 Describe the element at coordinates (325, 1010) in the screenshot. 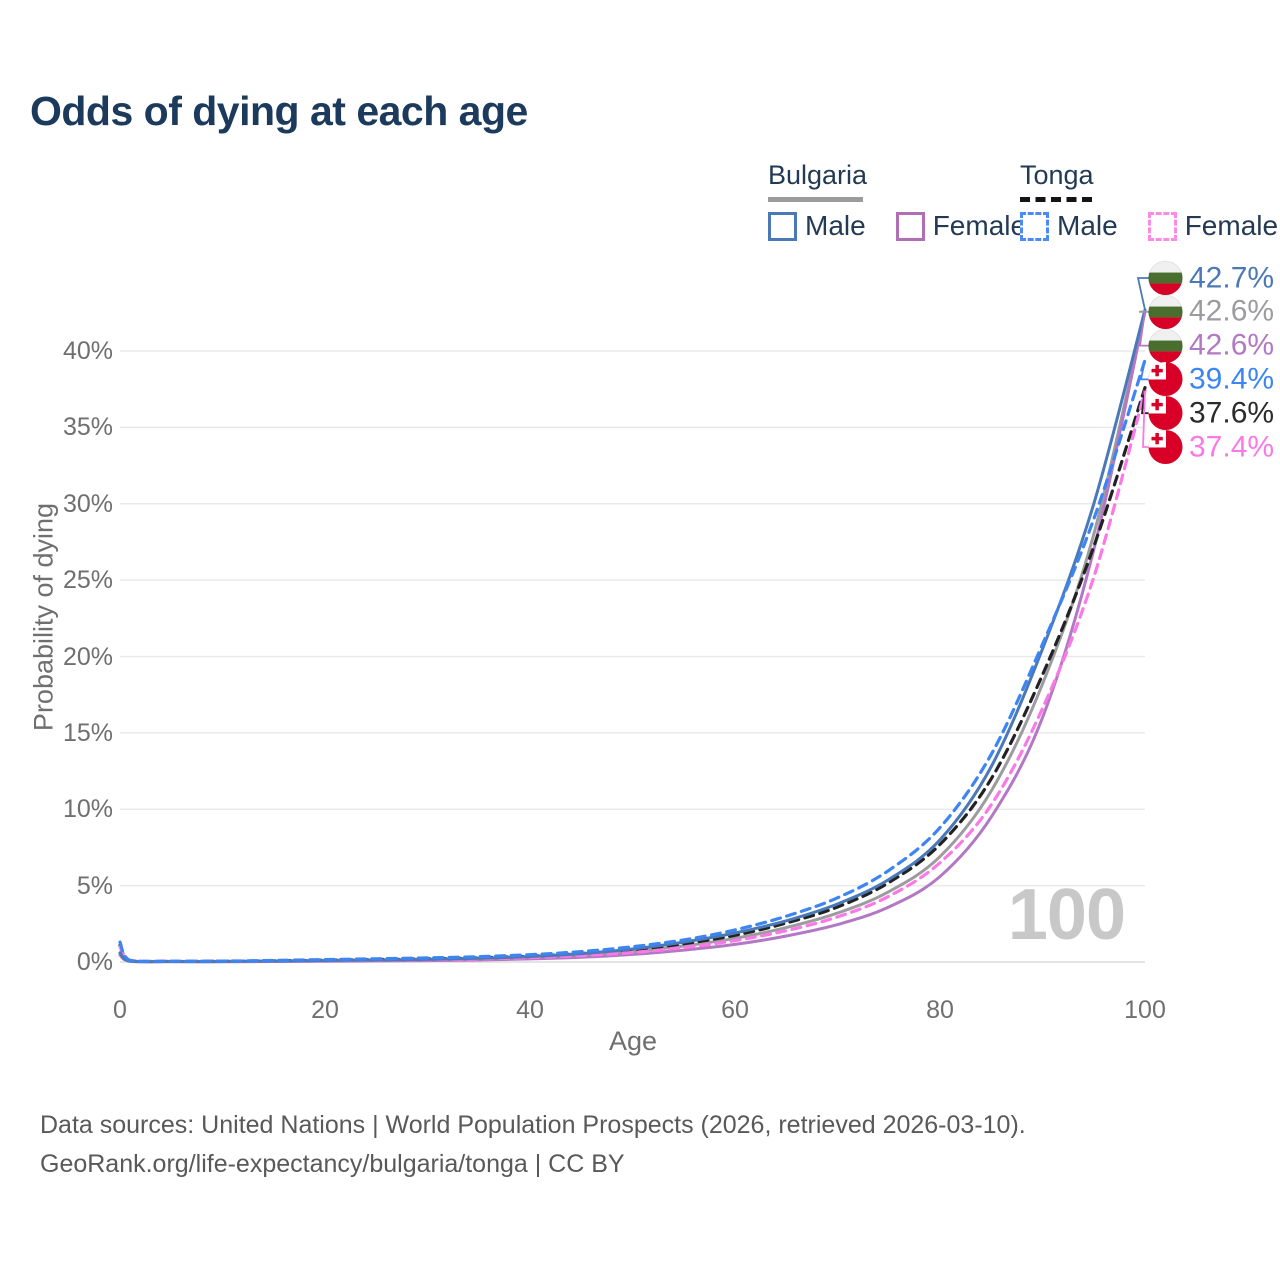

I see `x-tick-20: 20` at that location.